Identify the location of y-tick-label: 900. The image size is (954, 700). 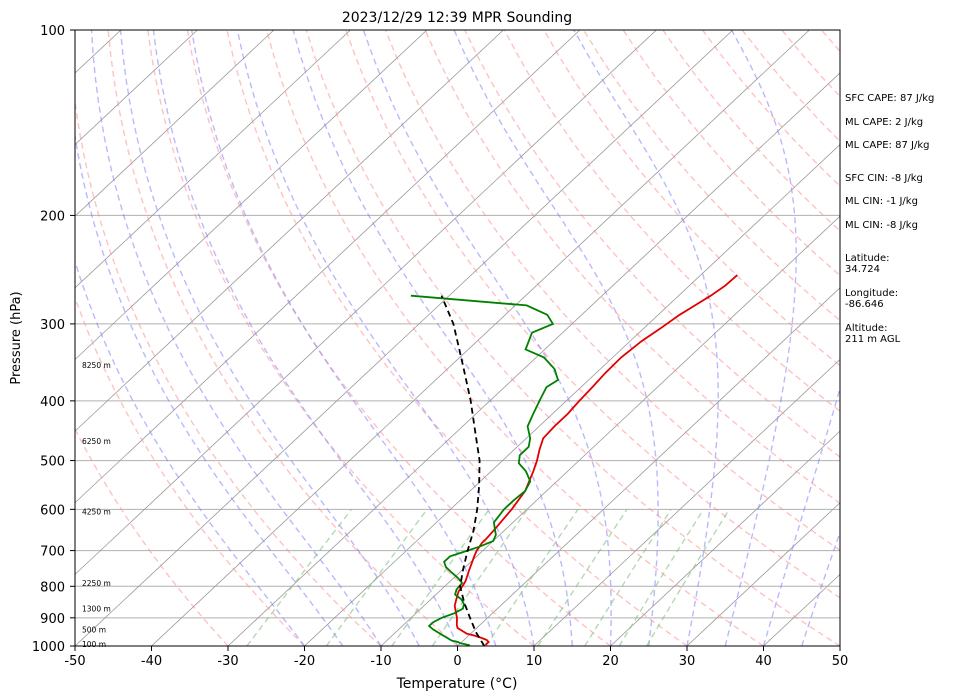
(52, 619).